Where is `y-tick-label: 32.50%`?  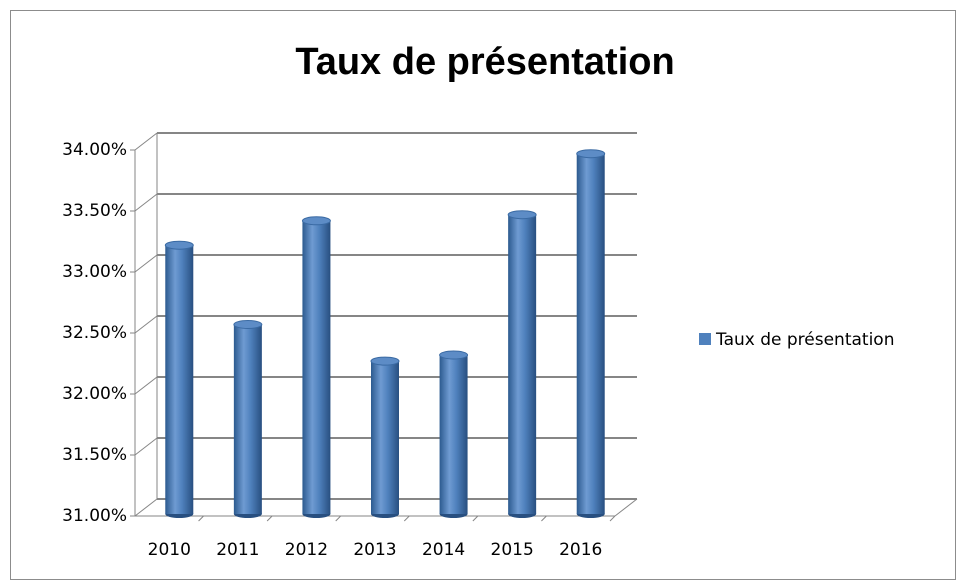
y-tick-label: 32.50% is located at coordinates (94, 333).